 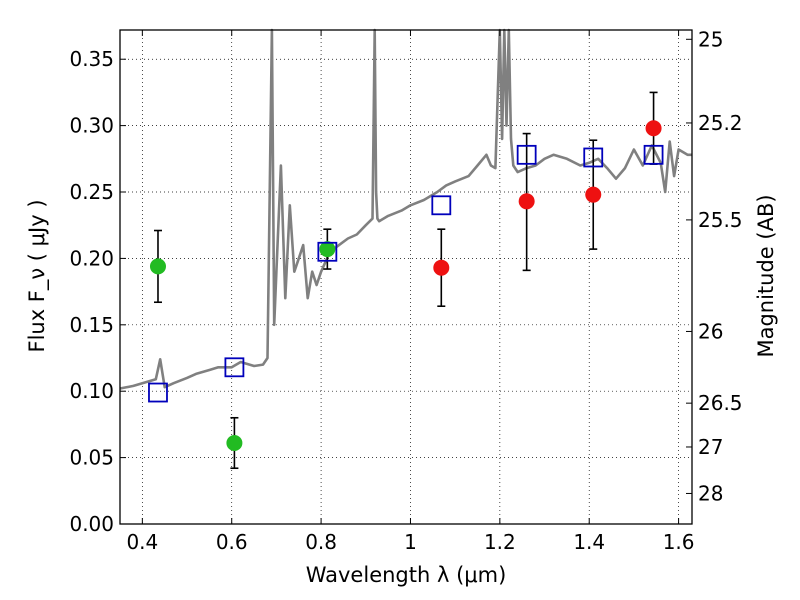 I want to click on right-axis-label: Magnitude (AB), so click(x=766, y=275).